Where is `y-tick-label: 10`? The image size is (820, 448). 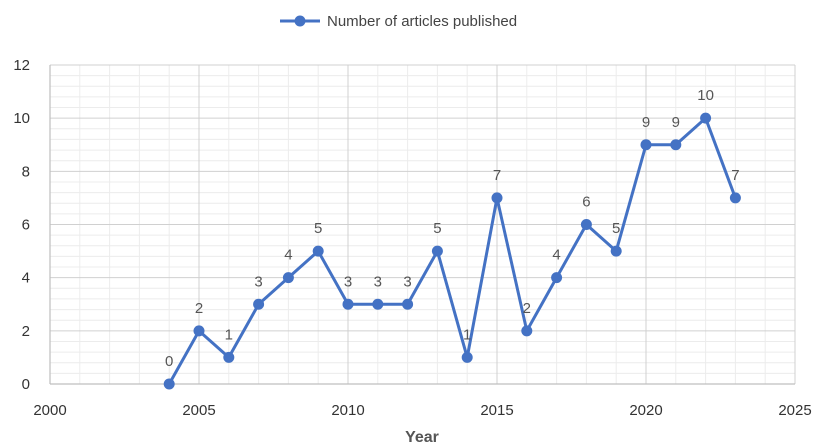
y-tick-label: 10 is located at coordinates (21, 118).